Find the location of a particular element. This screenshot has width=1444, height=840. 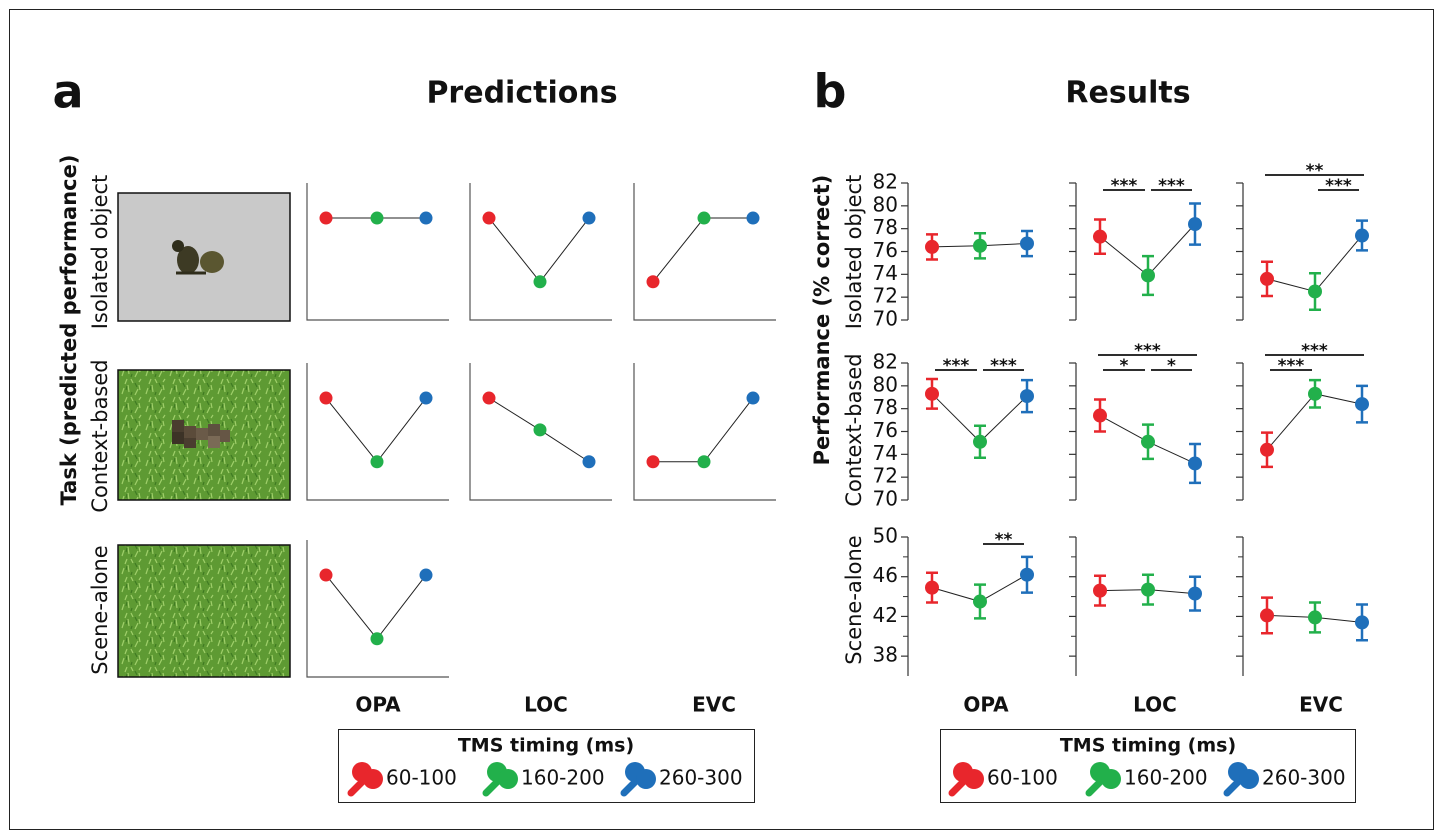

y-tick-label: 42 is located at coordinates (885, 615).